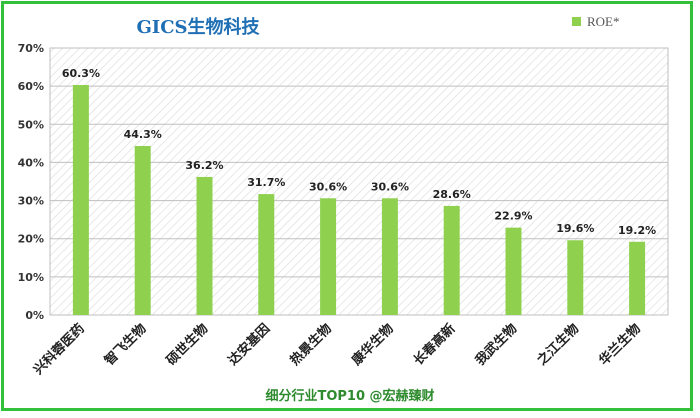 The width and height of the screenshot is (700, 418). Describe the element at coordinates (31, 277) in the screenshot. I see `y-tick-label: 10%` at that location.